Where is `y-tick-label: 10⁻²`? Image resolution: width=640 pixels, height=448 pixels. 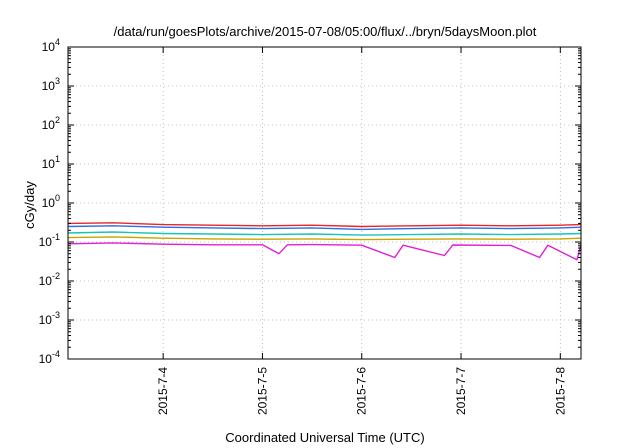
y-tick-label: 10⁻² is located at coordinates (49, 279).